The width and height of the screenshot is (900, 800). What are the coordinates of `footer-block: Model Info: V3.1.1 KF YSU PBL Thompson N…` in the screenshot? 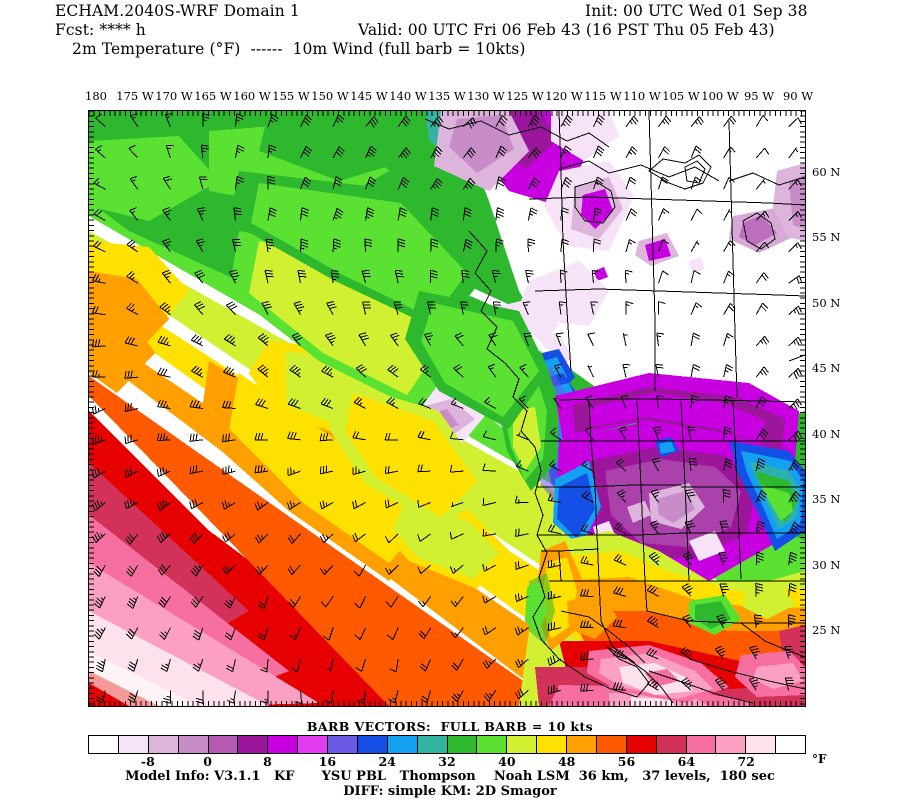 It's located at (450, 784).